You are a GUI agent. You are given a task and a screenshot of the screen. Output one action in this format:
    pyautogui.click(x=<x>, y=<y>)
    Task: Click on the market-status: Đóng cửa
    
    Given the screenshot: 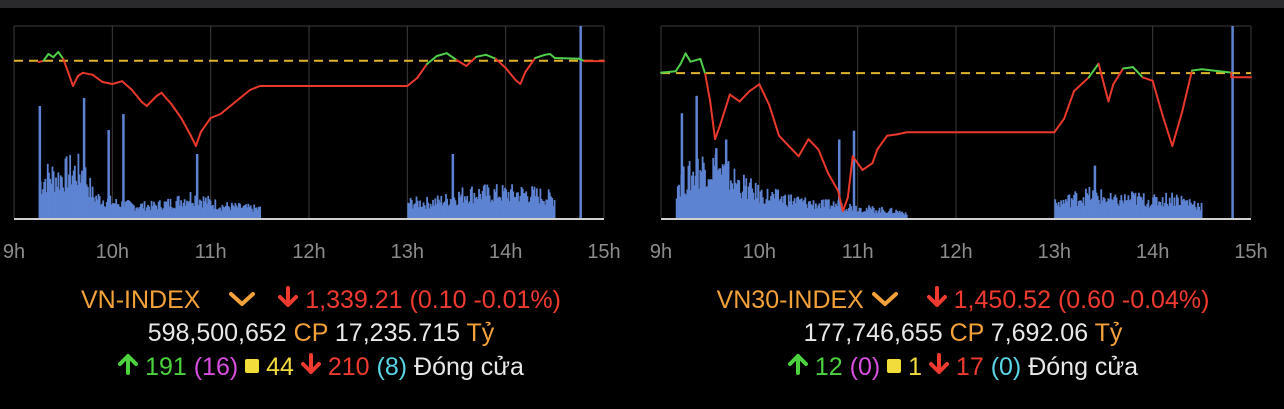 What is the action you would take?
    pyautogui.click(x=1083, y=367)
    